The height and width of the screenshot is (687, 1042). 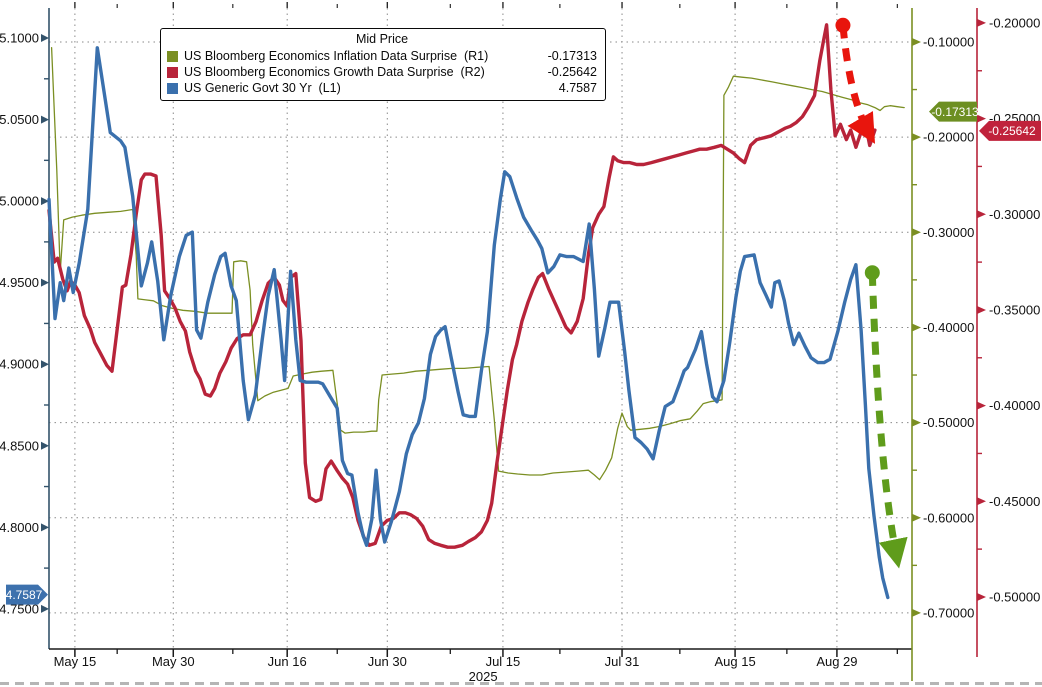 I want to click on svg-text: 2025, so click(x=483, y=676).